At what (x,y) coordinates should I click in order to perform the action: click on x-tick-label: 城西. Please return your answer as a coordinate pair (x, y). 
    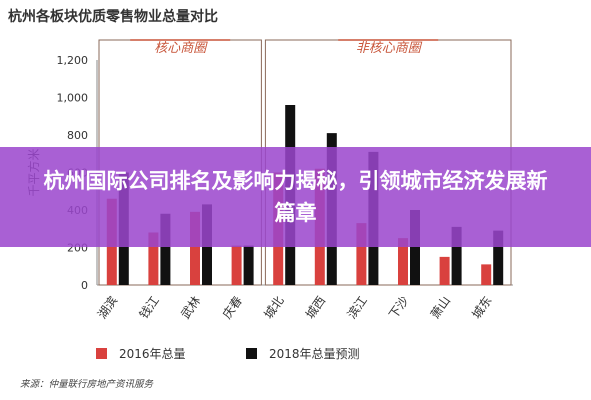
    Looking at the image, I should click on (315, 308).